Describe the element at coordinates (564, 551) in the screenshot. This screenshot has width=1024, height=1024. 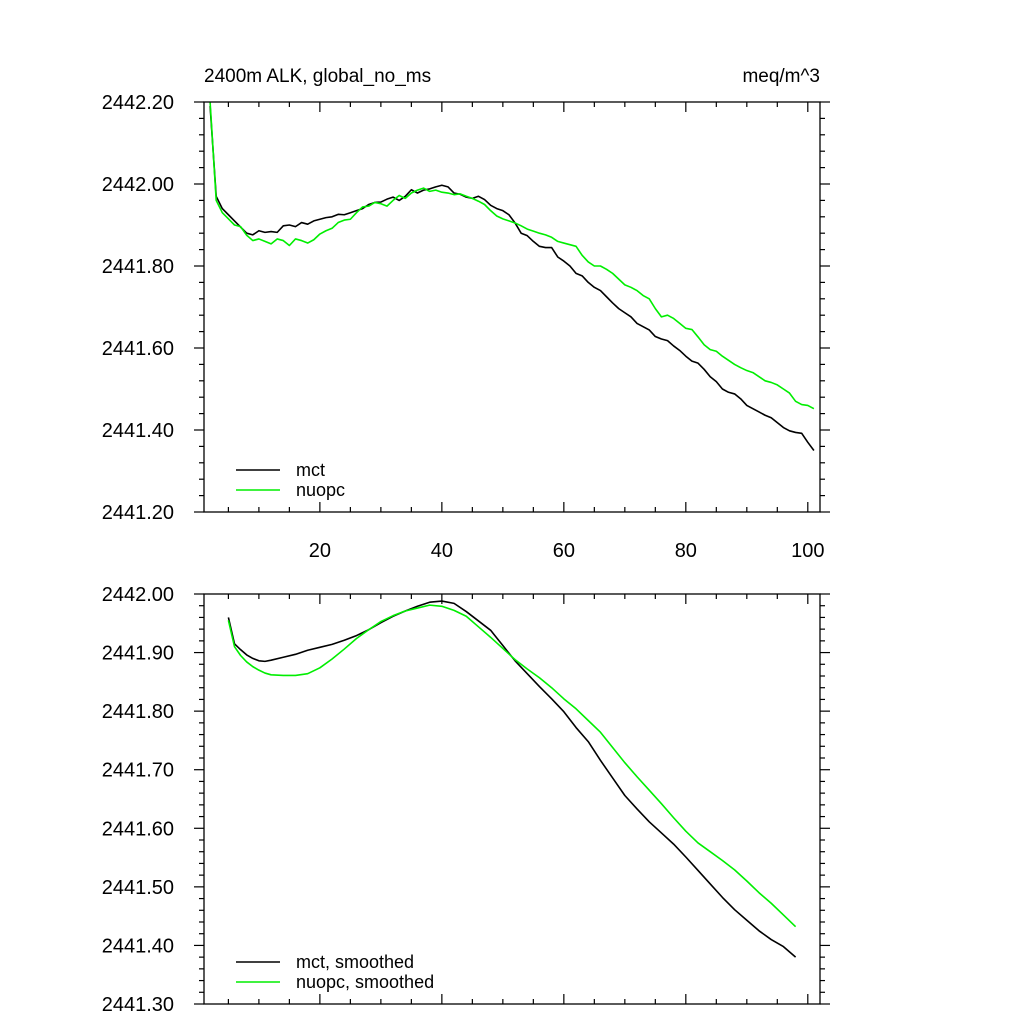
I see `x-tick-label: 60` at that location.